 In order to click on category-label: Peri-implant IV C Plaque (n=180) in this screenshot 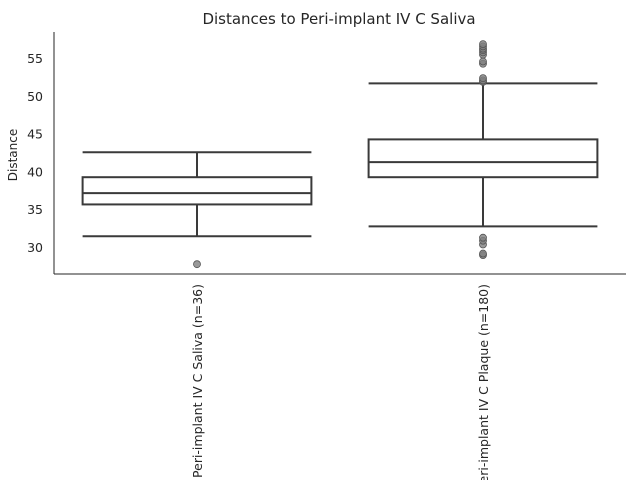, I will do `click(483, 382)`.